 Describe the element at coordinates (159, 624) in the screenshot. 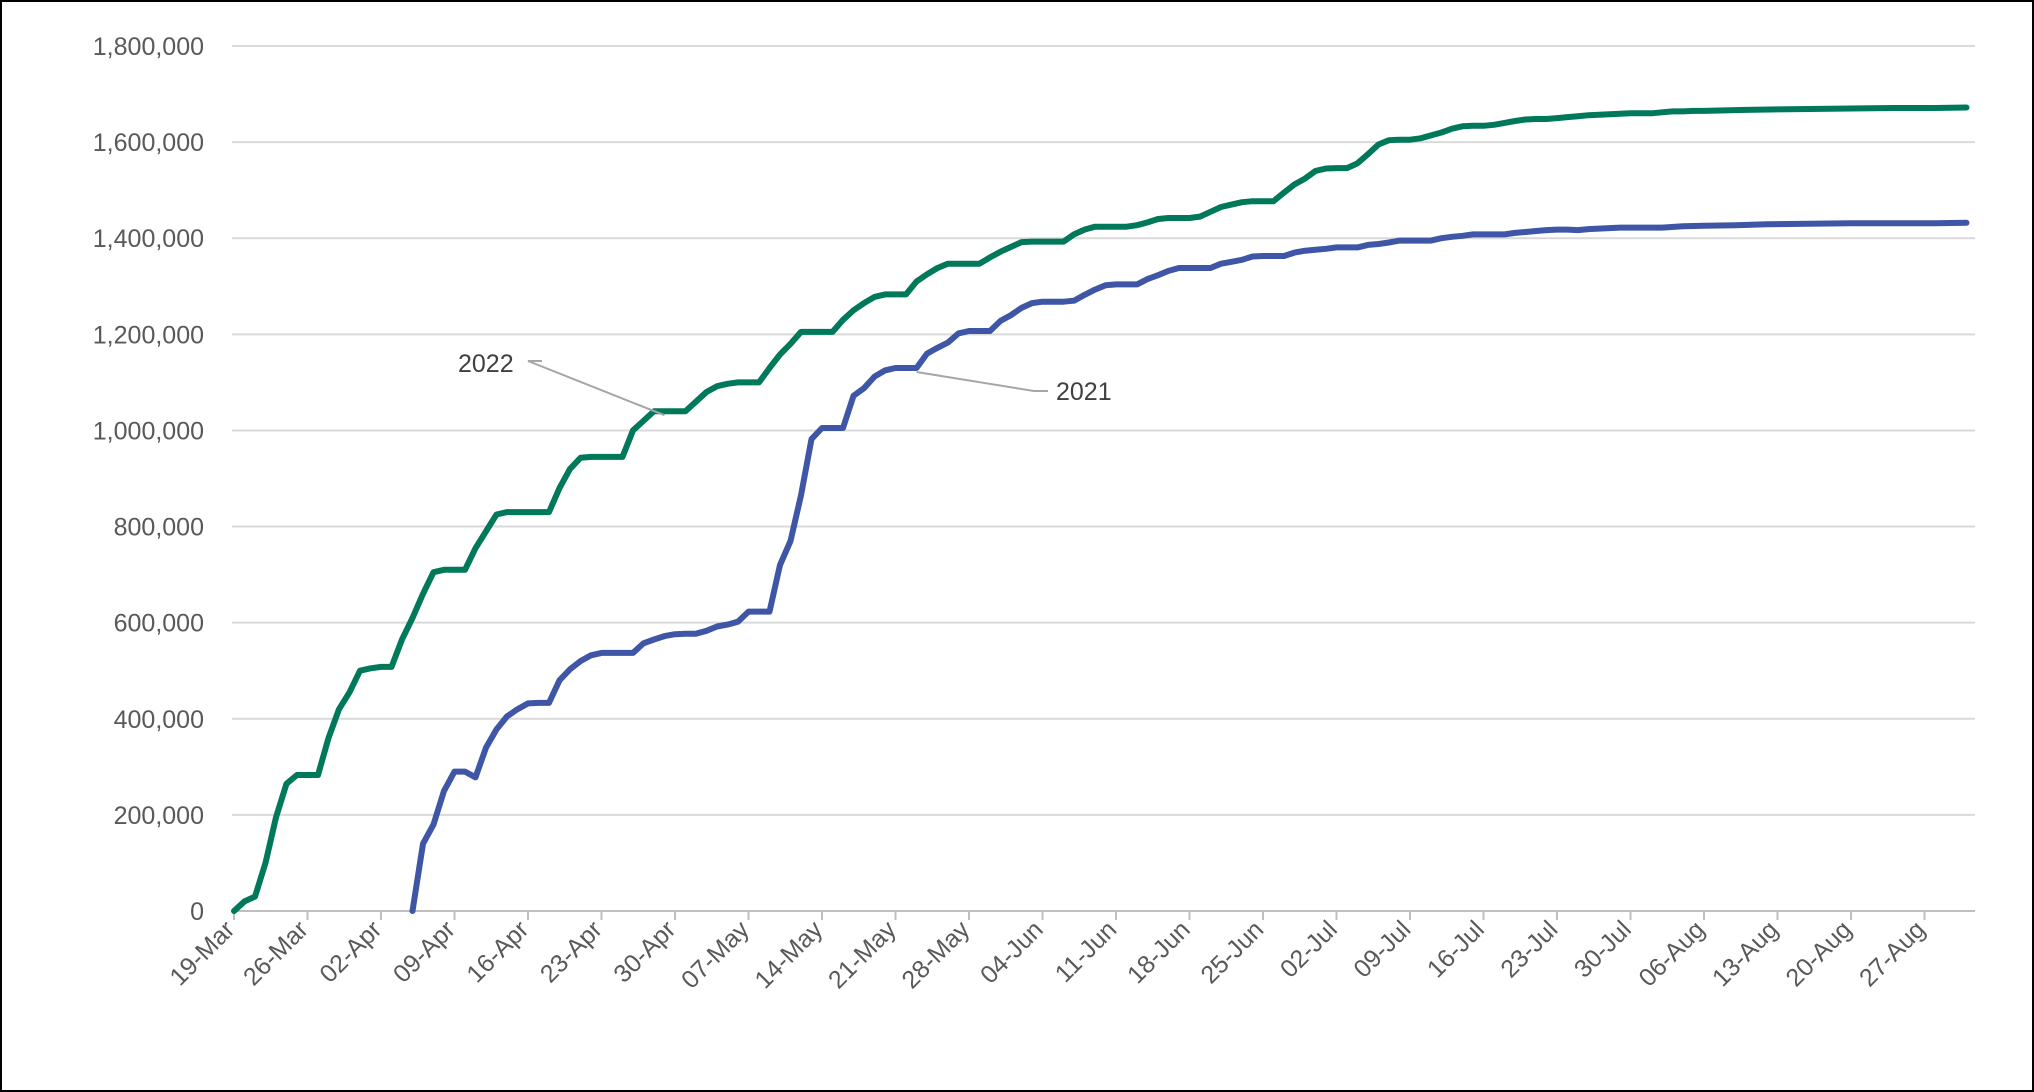

I see `y-tick-label: 600,000` at that location.